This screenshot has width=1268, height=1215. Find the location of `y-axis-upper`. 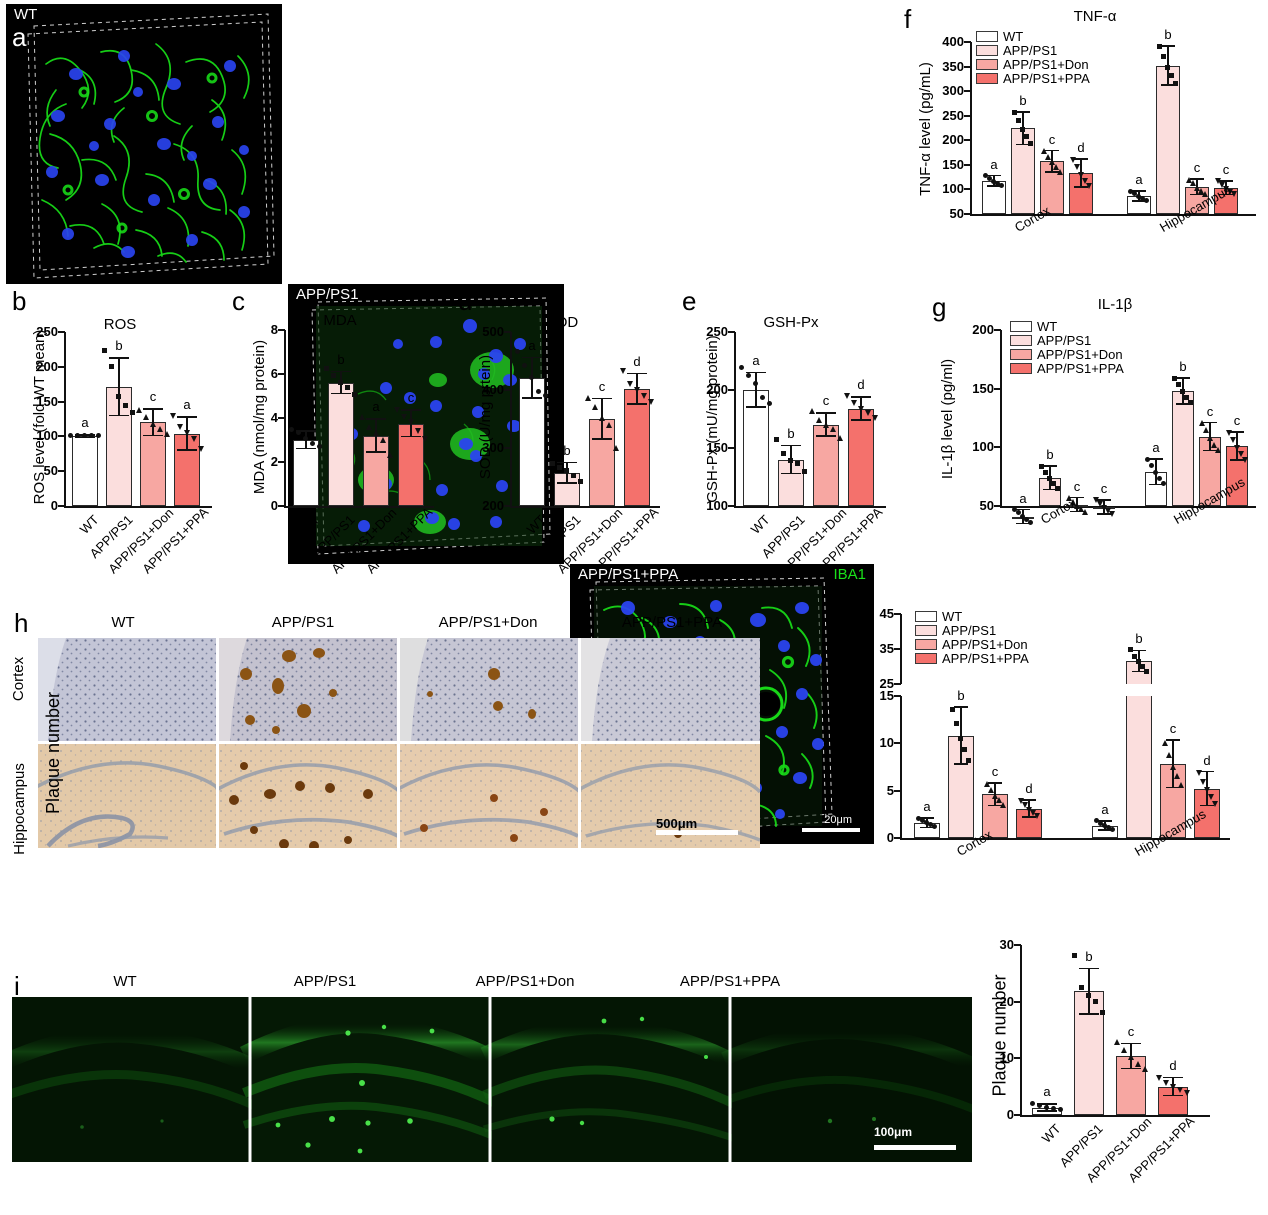

y-axis-upper is located at coordinates (901, 649).